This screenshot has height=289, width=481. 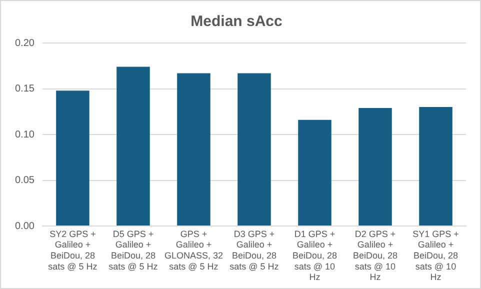 What do you see at coordinates (375, 255) in the screenshot?
I see `x-tick-label: D2 GPS + Galileo + BeiDou, 28 sats @ 10 Hz` at bounding box center [375, 255].